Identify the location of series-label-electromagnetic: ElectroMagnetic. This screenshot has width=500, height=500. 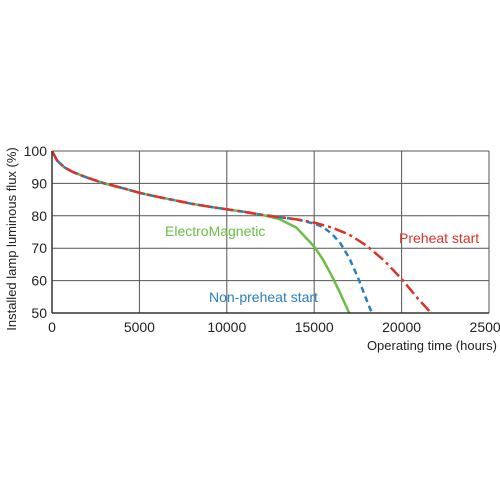
(215, 231).